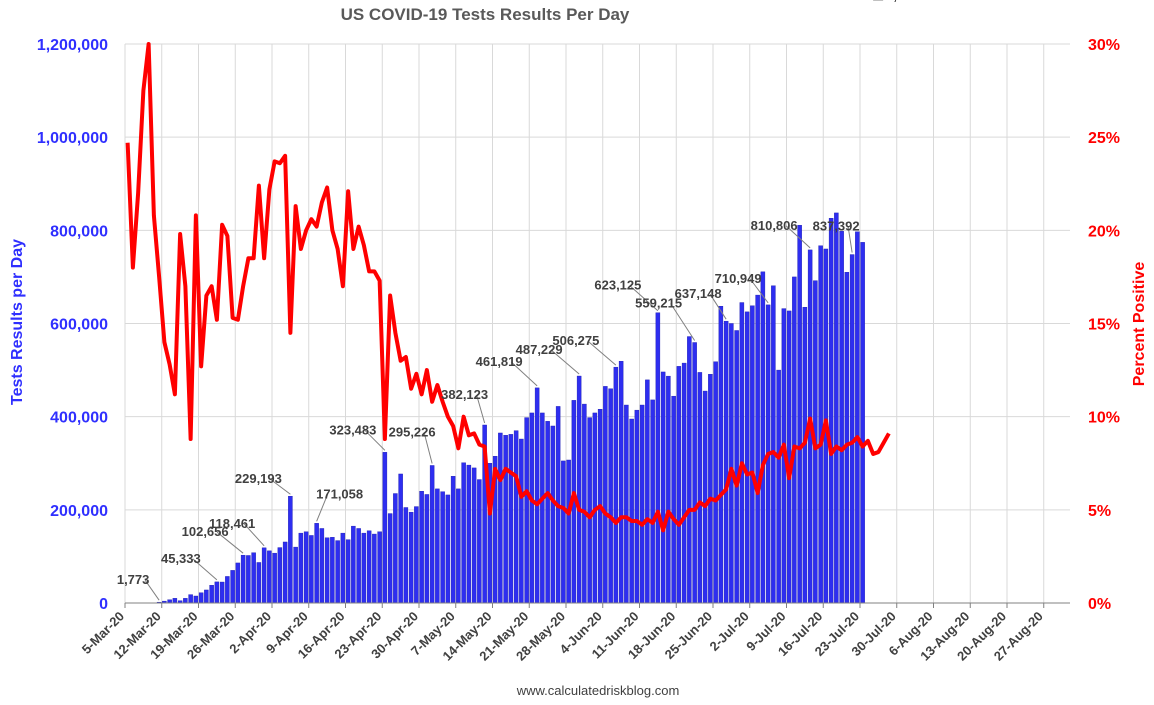  I want to click on y-tick-label-left: 400,000, so click(79, 418).